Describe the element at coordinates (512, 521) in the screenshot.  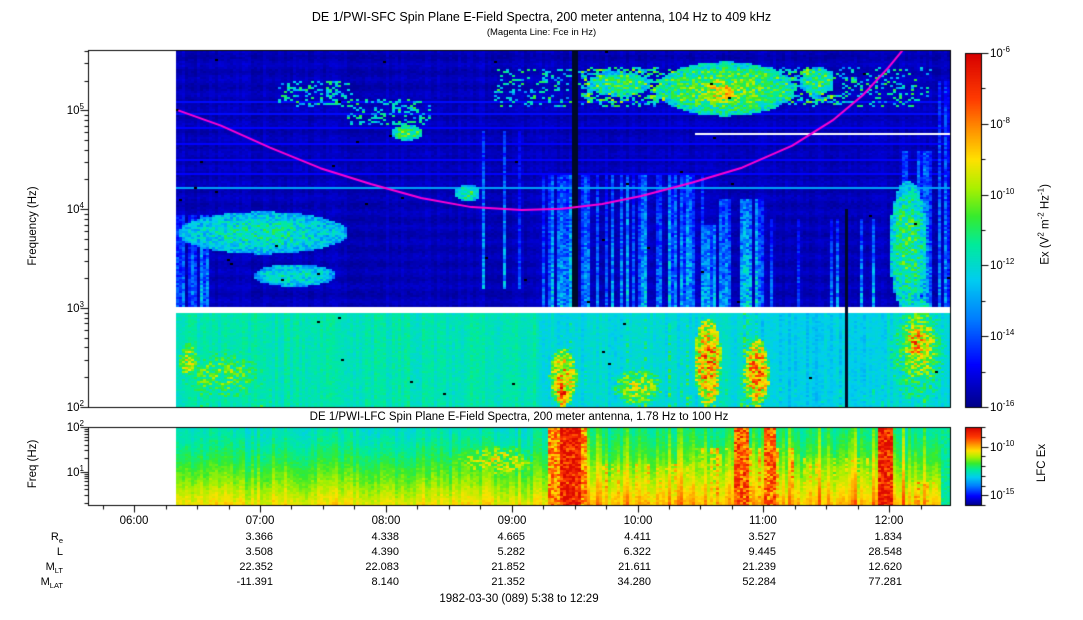
I see `time-tick-label: 09:00` at that location.